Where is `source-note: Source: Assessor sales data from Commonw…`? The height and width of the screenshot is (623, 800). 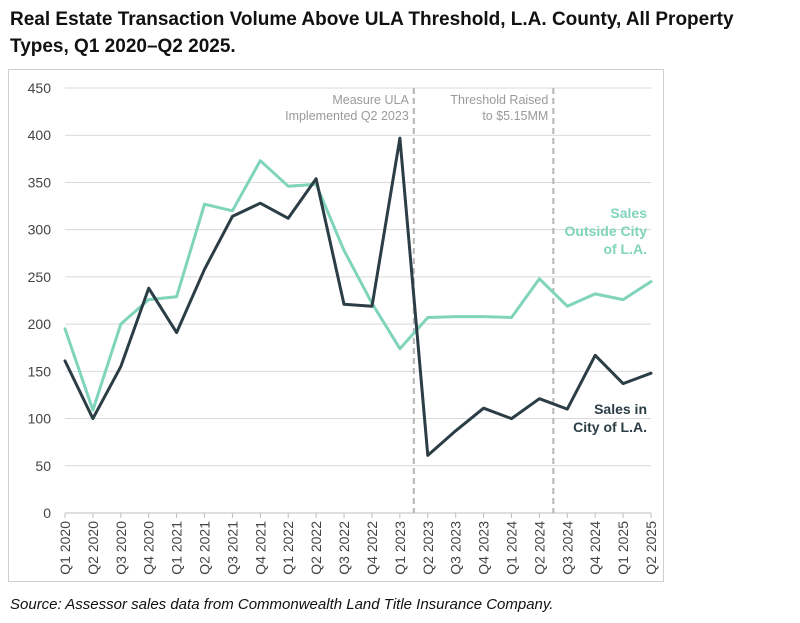
source-note: Source: Assessor sales data from Commonw… is located at coordinates (282, 604).